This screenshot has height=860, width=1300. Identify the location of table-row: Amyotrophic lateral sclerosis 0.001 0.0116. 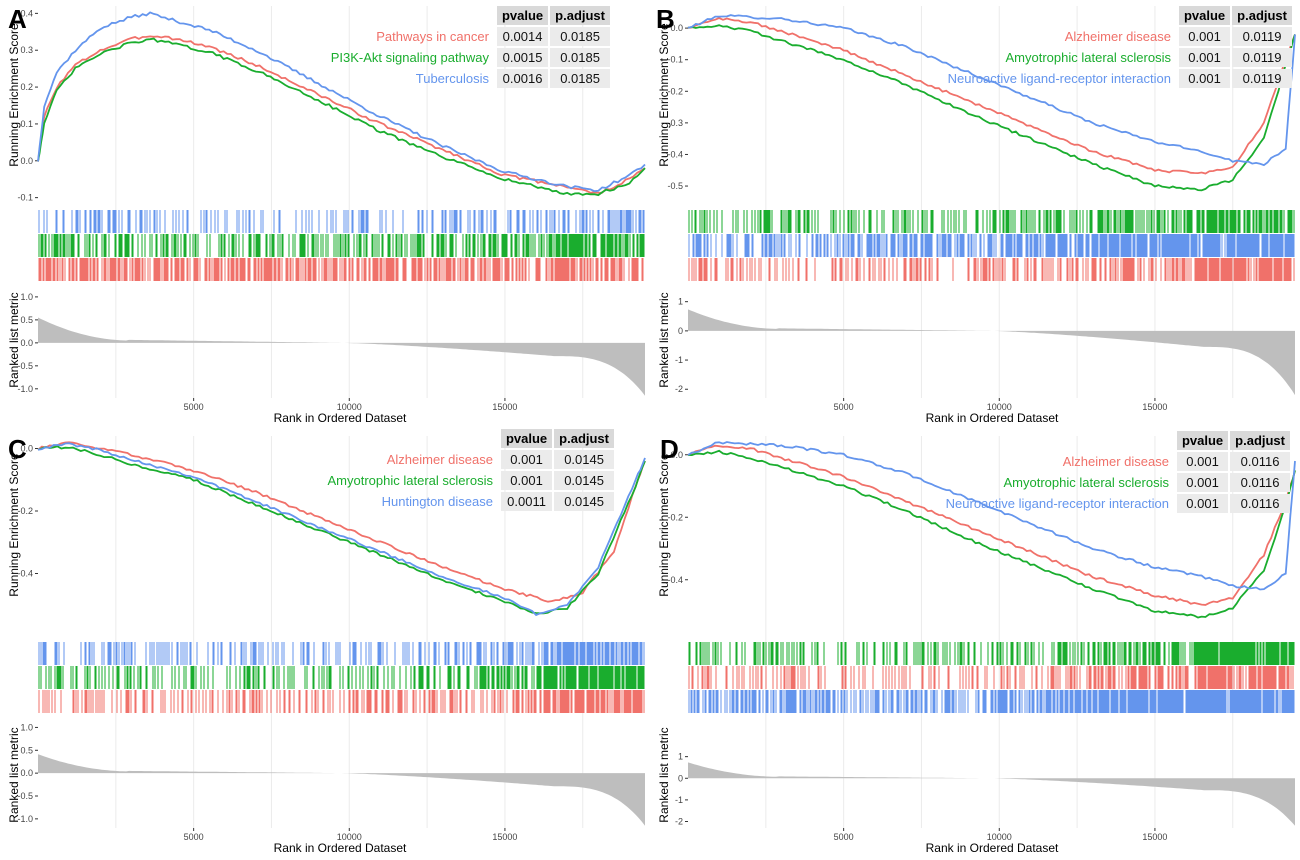
(1115, 482).